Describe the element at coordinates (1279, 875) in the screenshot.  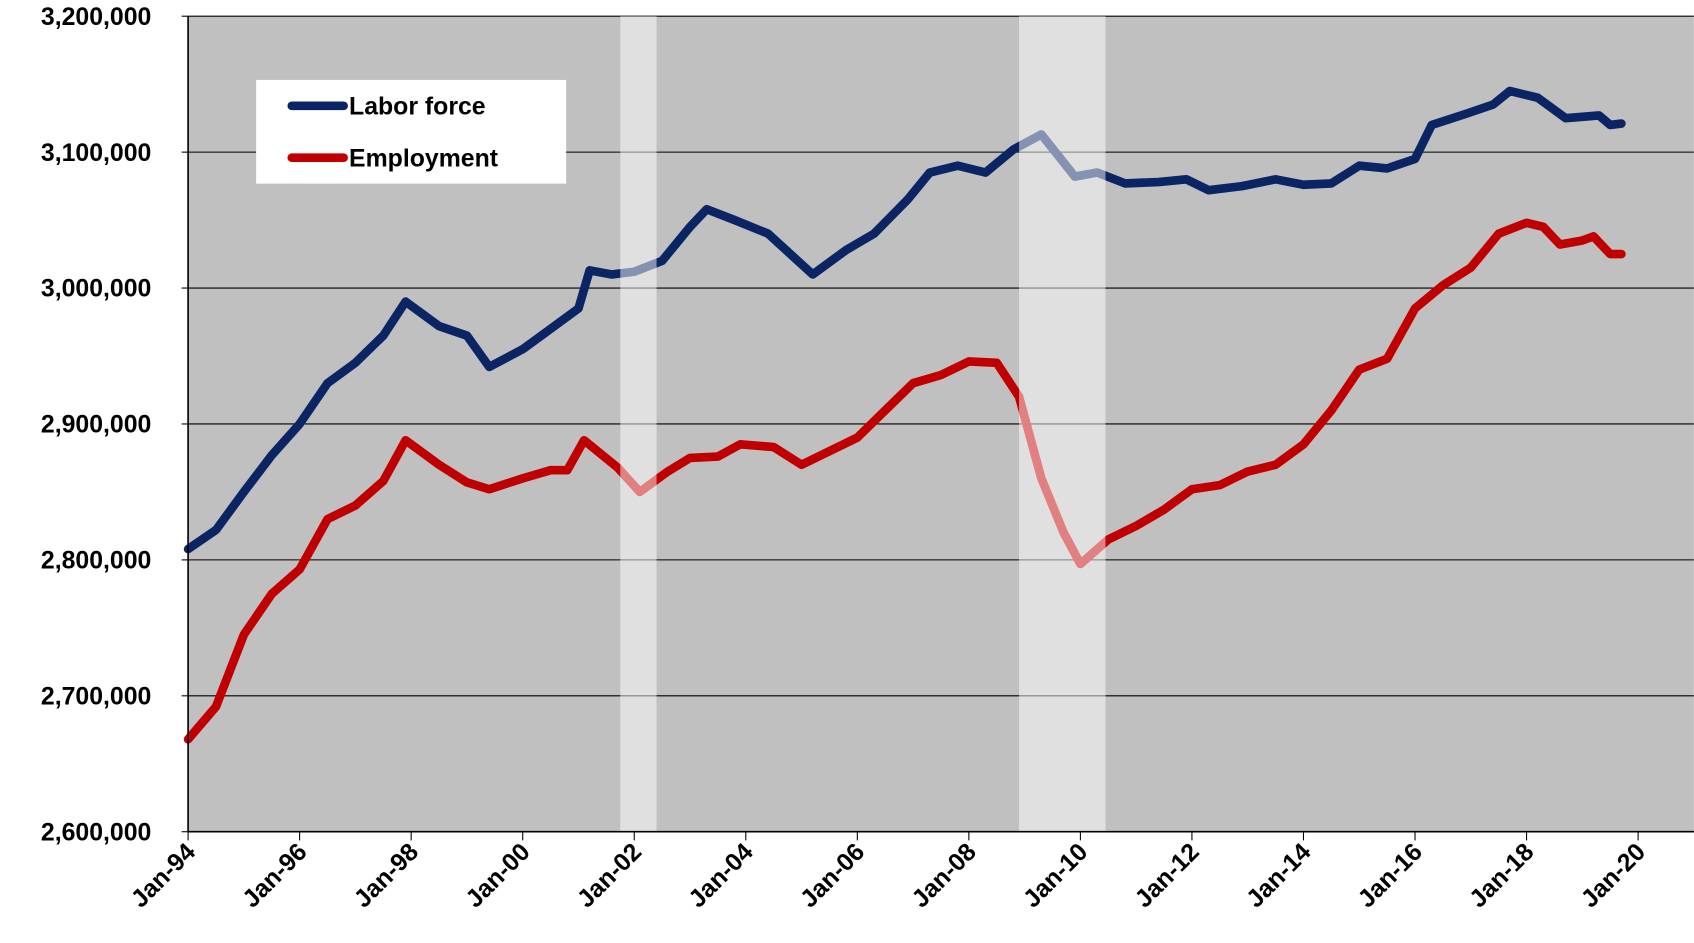
I see `x-tick-label: Jan-14` at that location.